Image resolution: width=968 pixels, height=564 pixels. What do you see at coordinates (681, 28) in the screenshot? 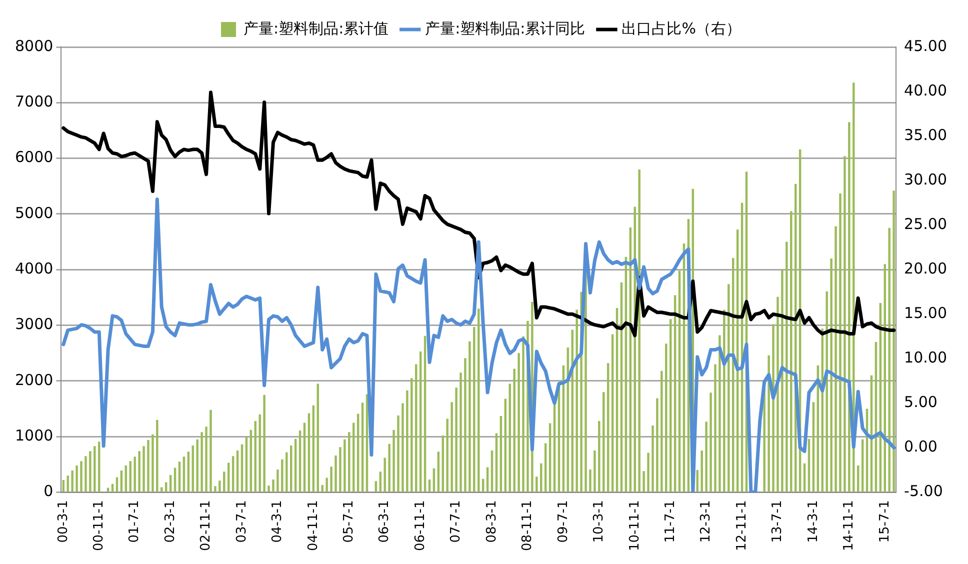
I see `legend-label: 出口占比%（右）` at bounding box center [681, 28].